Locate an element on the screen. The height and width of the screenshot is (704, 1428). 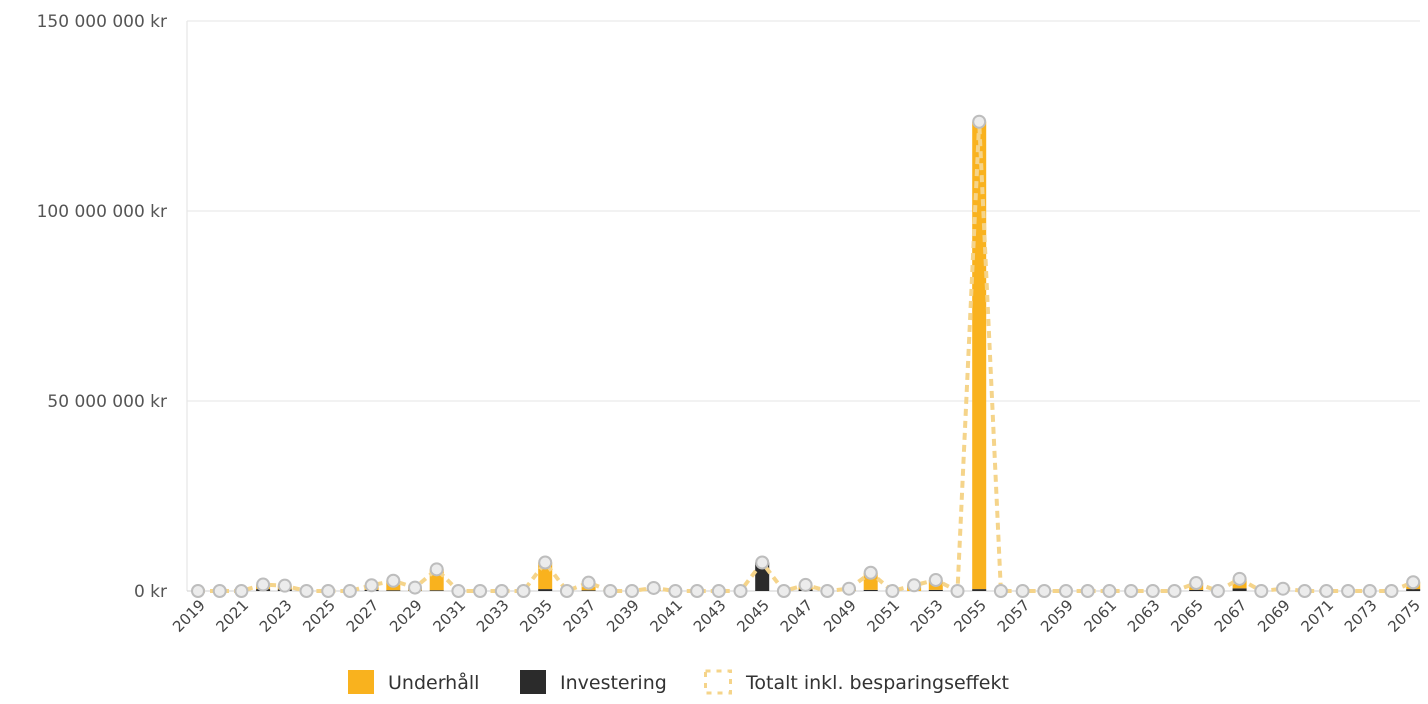
point-totalt-2065 is located at coordinates (1196, 583).